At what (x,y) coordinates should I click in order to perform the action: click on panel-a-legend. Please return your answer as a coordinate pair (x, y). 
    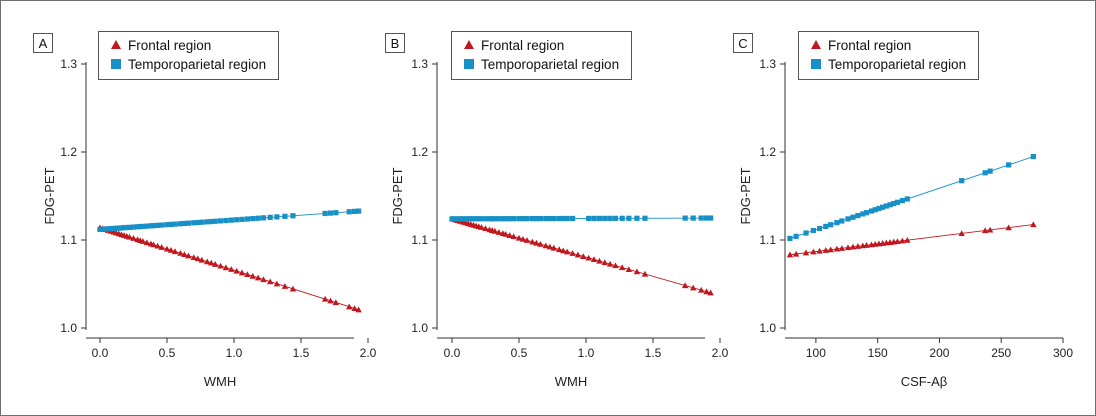
    Looking at the image, I should click on (188, 55).